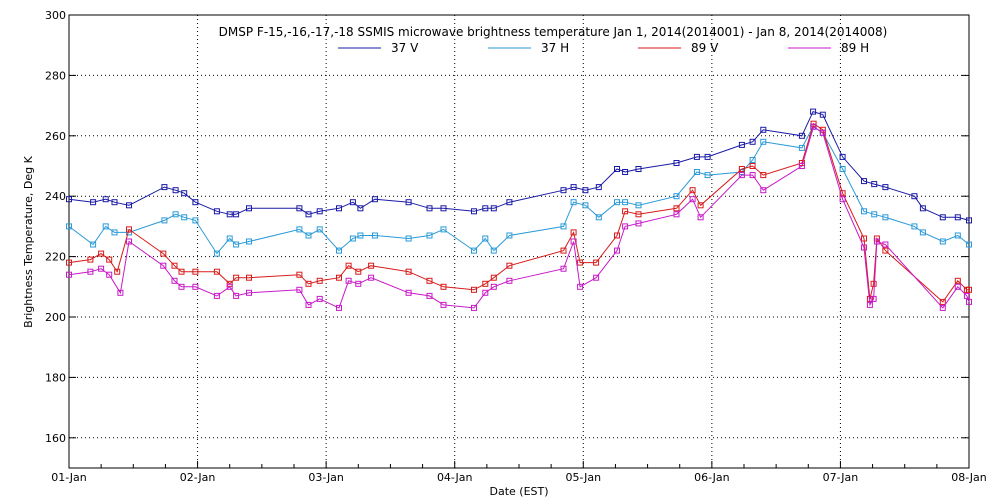 The image size is (1000, 500). I want to click on y-axis-label: Brightness Temperature, Deg K, so click(28, 241).